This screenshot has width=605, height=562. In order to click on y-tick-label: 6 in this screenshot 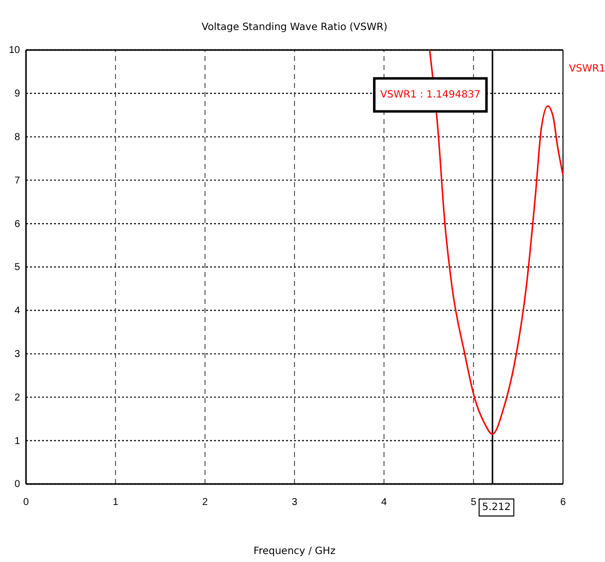, I will do `click(17, 224)`.